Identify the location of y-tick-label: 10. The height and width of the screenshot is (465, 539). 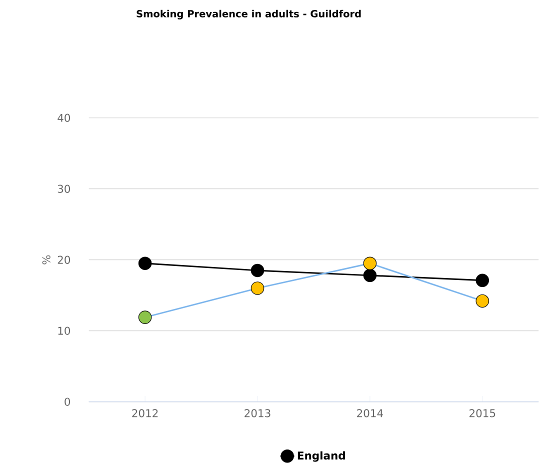
(64, 330).